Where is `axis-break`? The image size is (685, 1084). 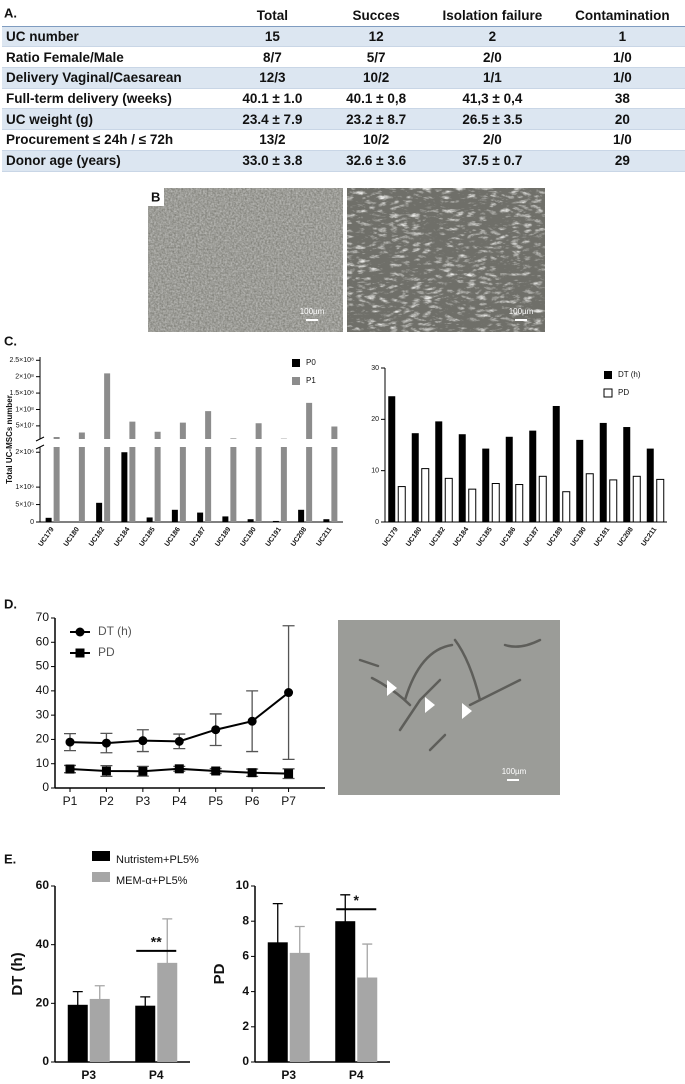 axis-break is located at coordinates (40, 447).